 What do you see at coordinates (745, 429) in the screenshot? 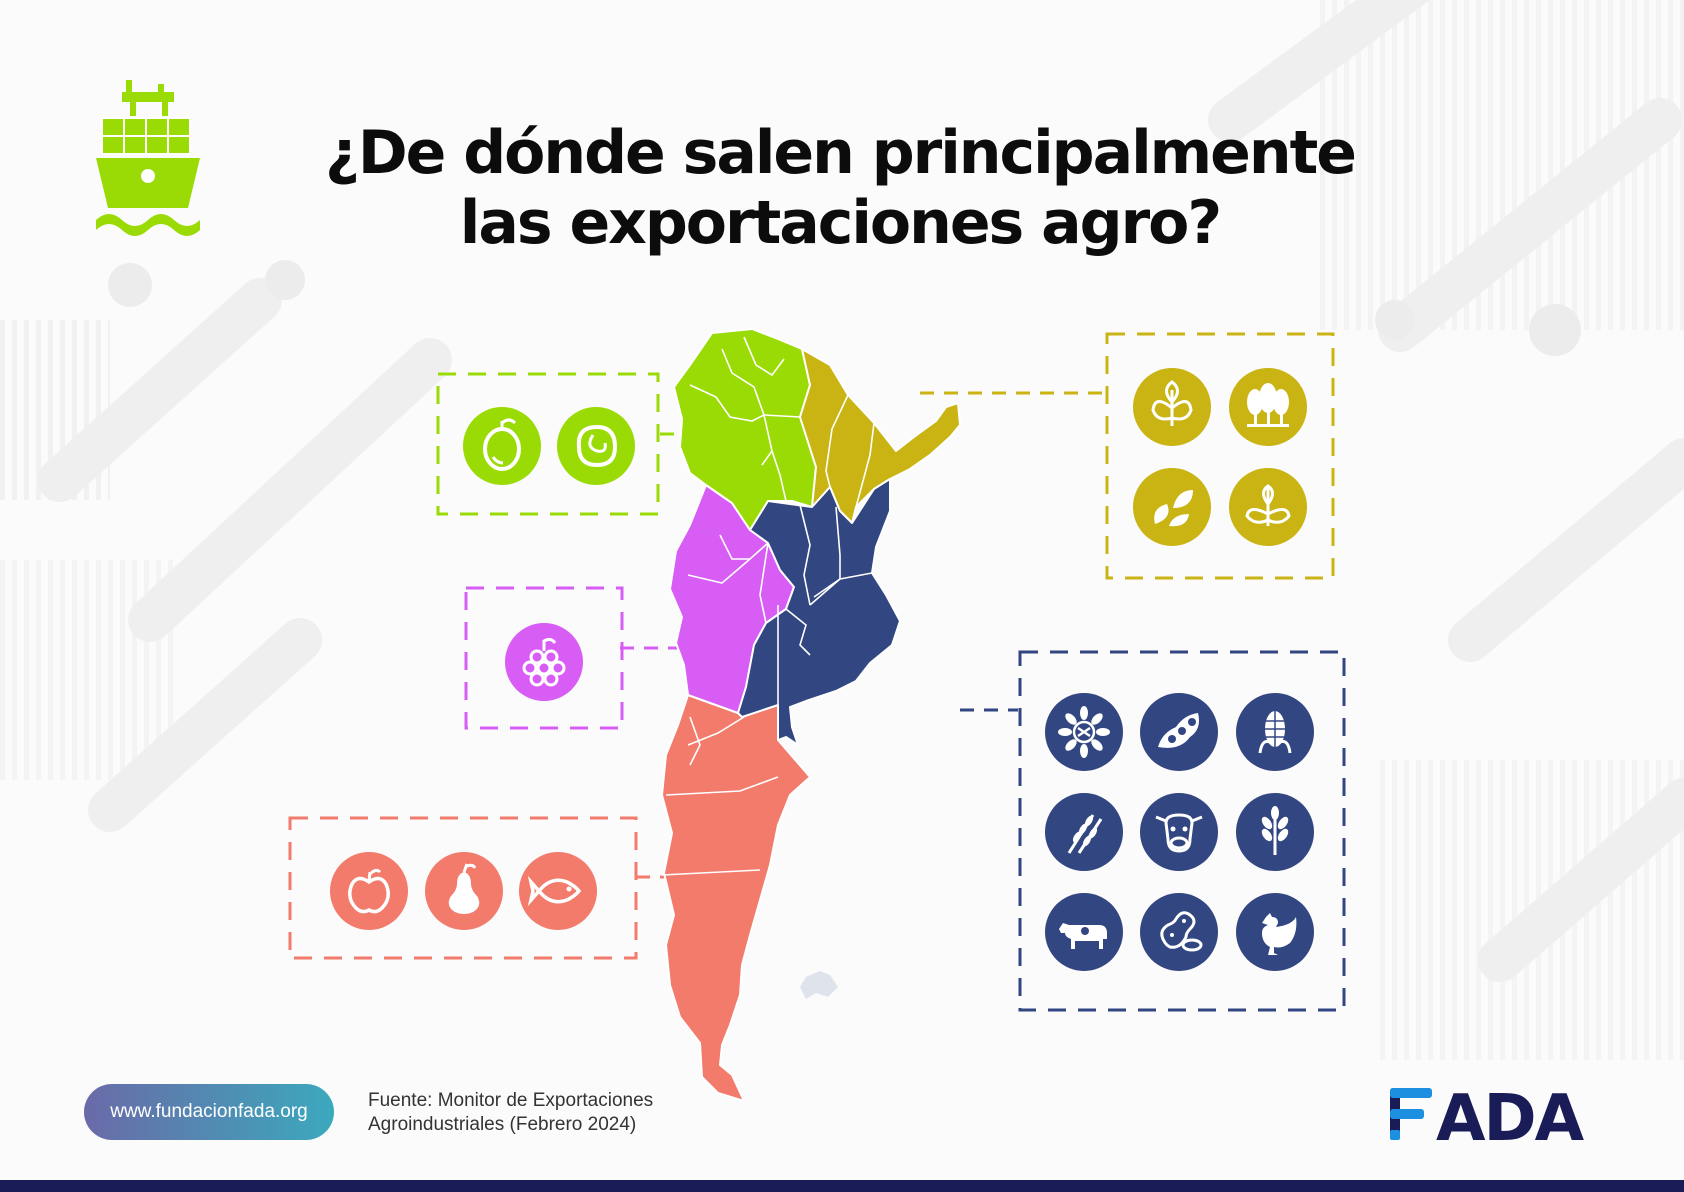
I see `region-noa` at bounding box center [745, 429].